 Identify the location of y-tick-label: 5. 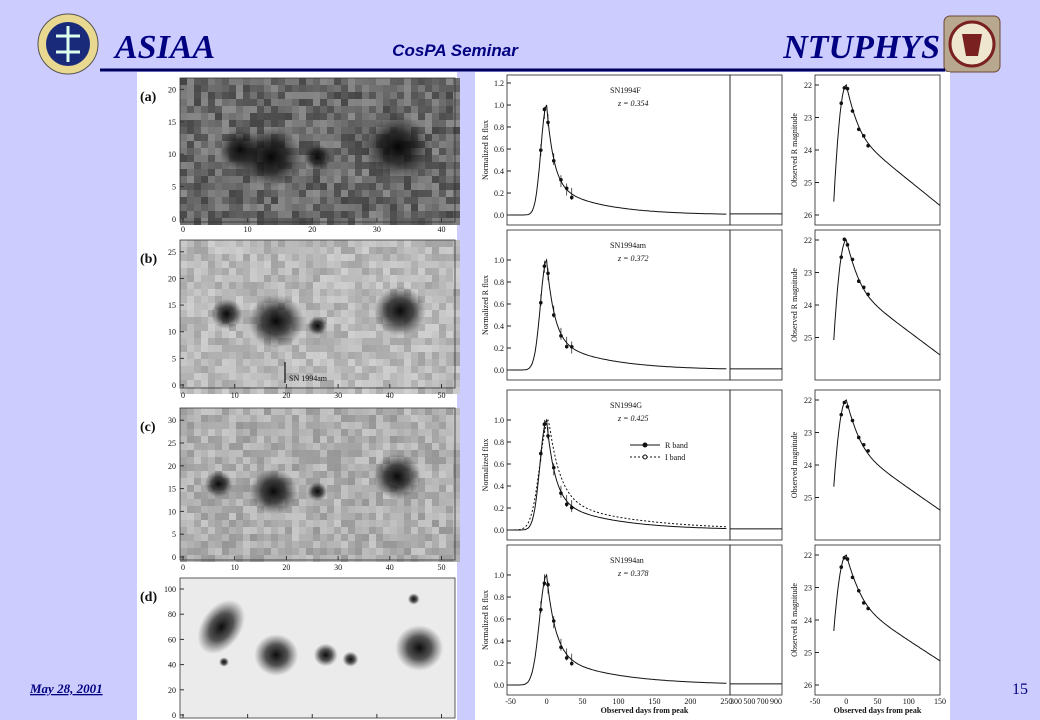
(174, 358).